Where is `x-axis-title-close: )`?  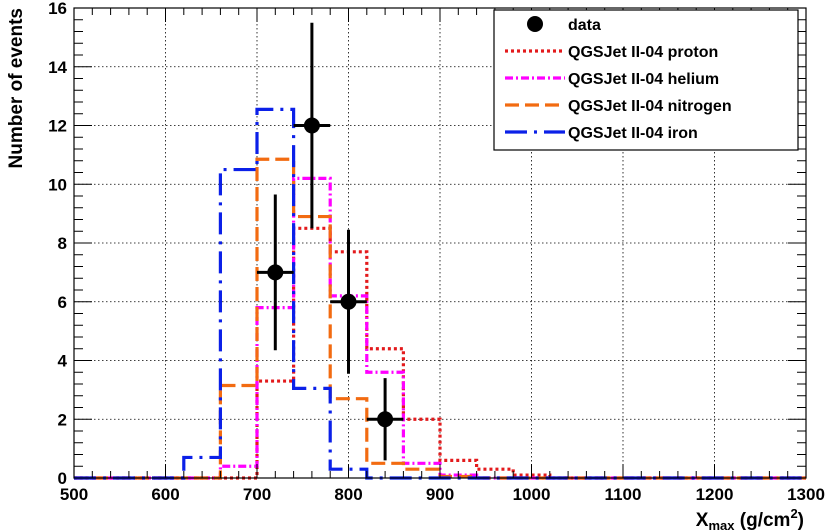 x-axis-title-close: ) is located at coordinates (801, 520).